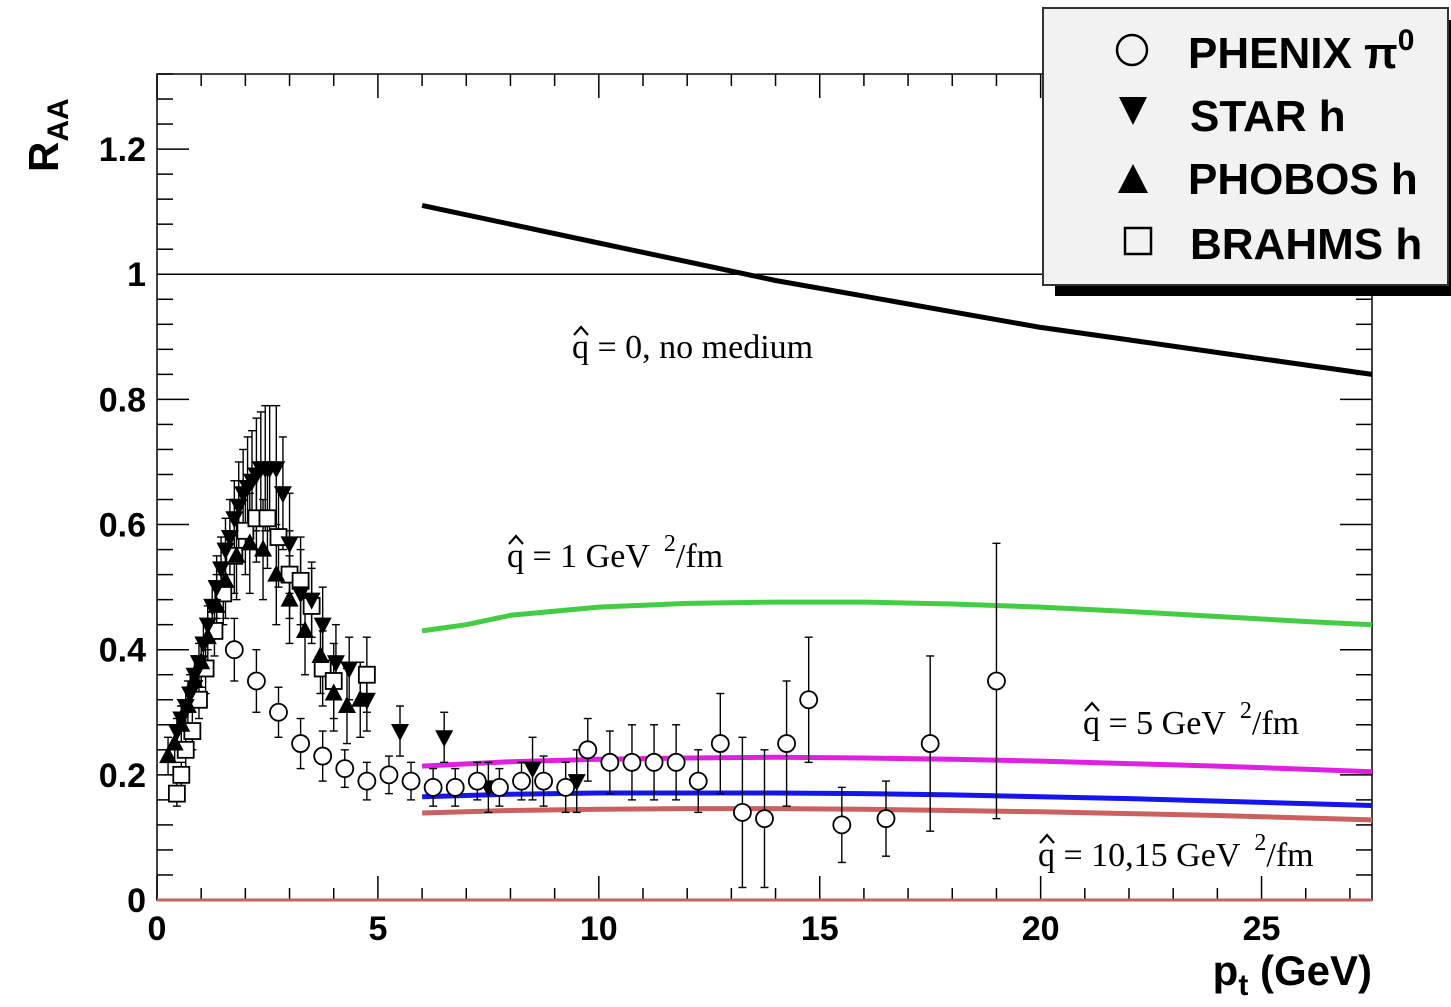 The width and height of the screenshot is (1451, 1007). Describe the element at coordinates (1306, 244) in the screenshot. I see `legend-label-brahms: BRAHMS h` at that location.